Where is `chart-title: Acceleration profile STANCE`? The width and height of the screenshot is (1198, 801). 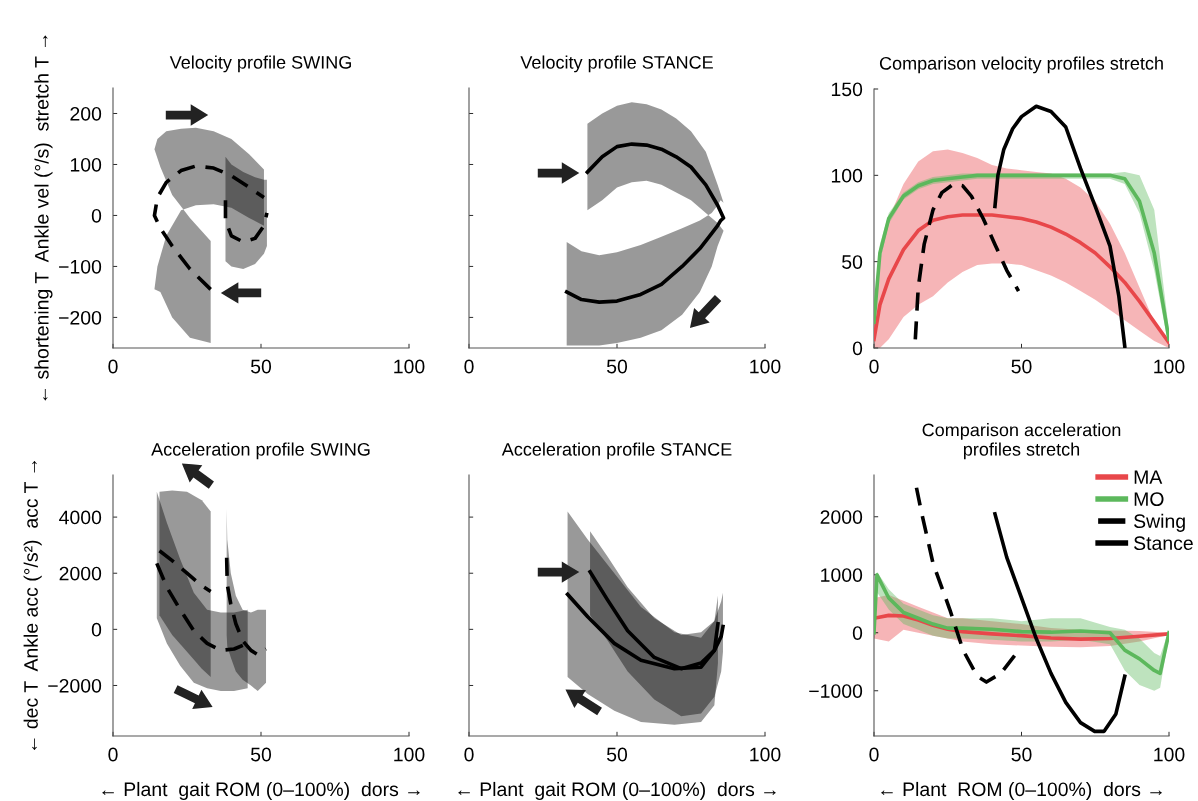
chart-title: Acceleration profile STANCE is located at coordinates (616, 451).